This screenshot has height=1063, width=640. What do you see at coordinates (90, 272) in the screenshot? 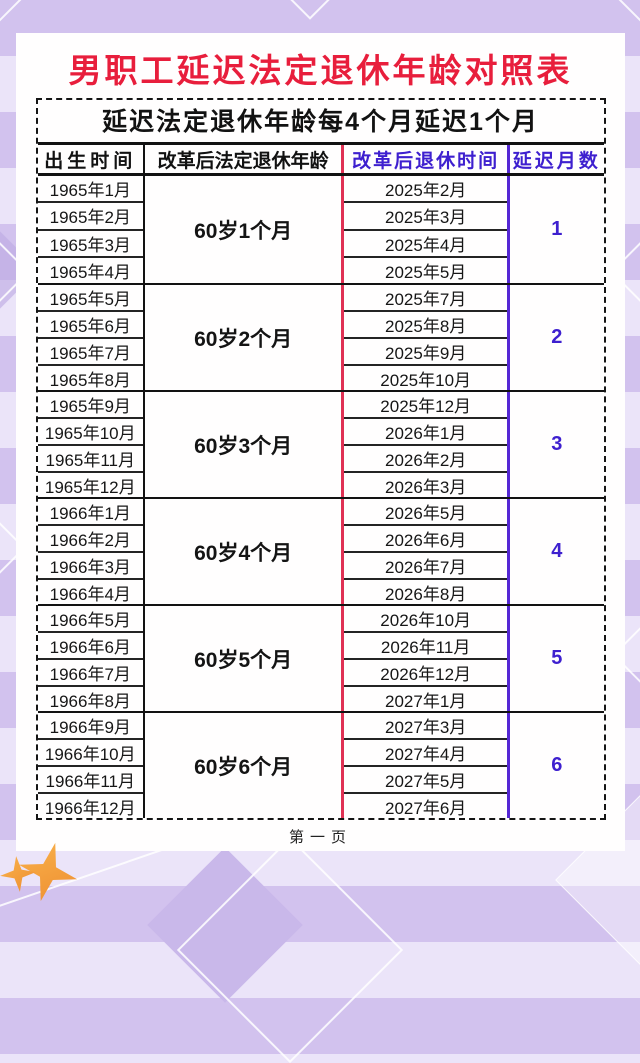
I see `birth-month-cell: 1965年4月` at bounding box center [90, 272].